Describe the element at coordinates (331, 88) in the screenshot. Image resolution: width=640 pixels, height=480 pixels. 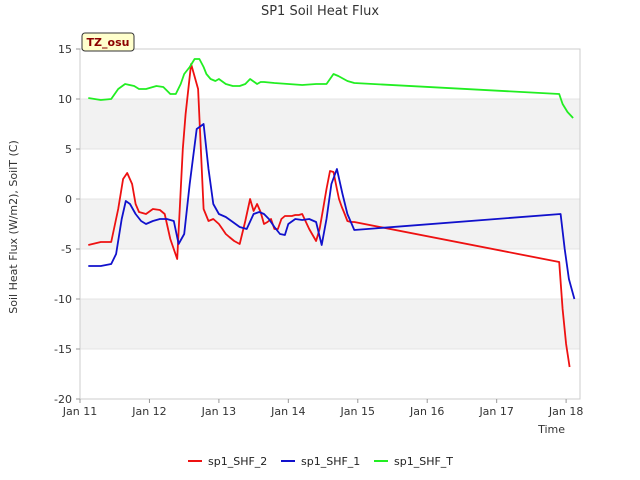
I see `series-line-sp1_SHF_T` at that location.